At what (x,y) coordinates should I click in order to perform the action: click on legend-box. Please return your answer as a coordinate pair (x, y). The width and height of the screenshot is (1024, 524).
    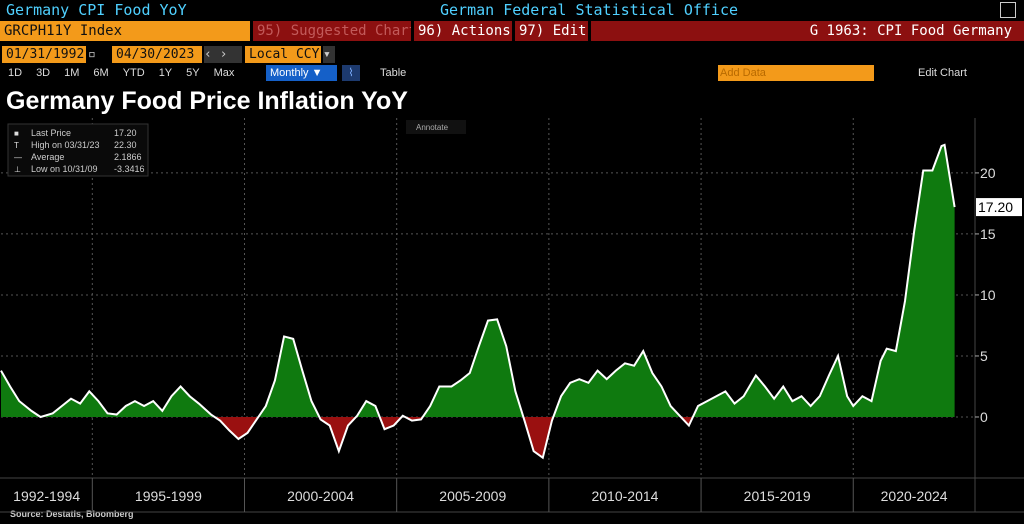
    Looking at the image, I should click on (78, 150).